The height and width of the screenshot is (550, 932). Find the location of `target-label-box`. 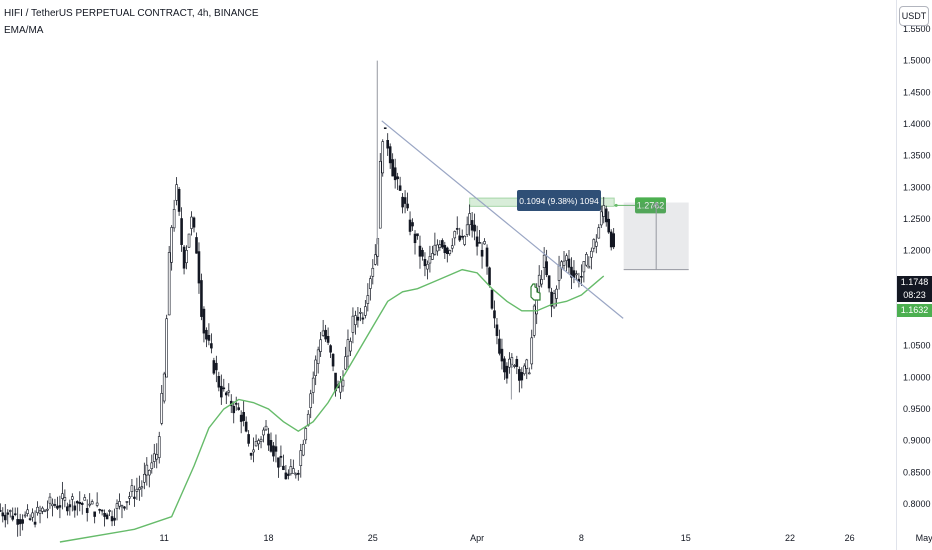

target-label-box is located at coordinates (650, 205).